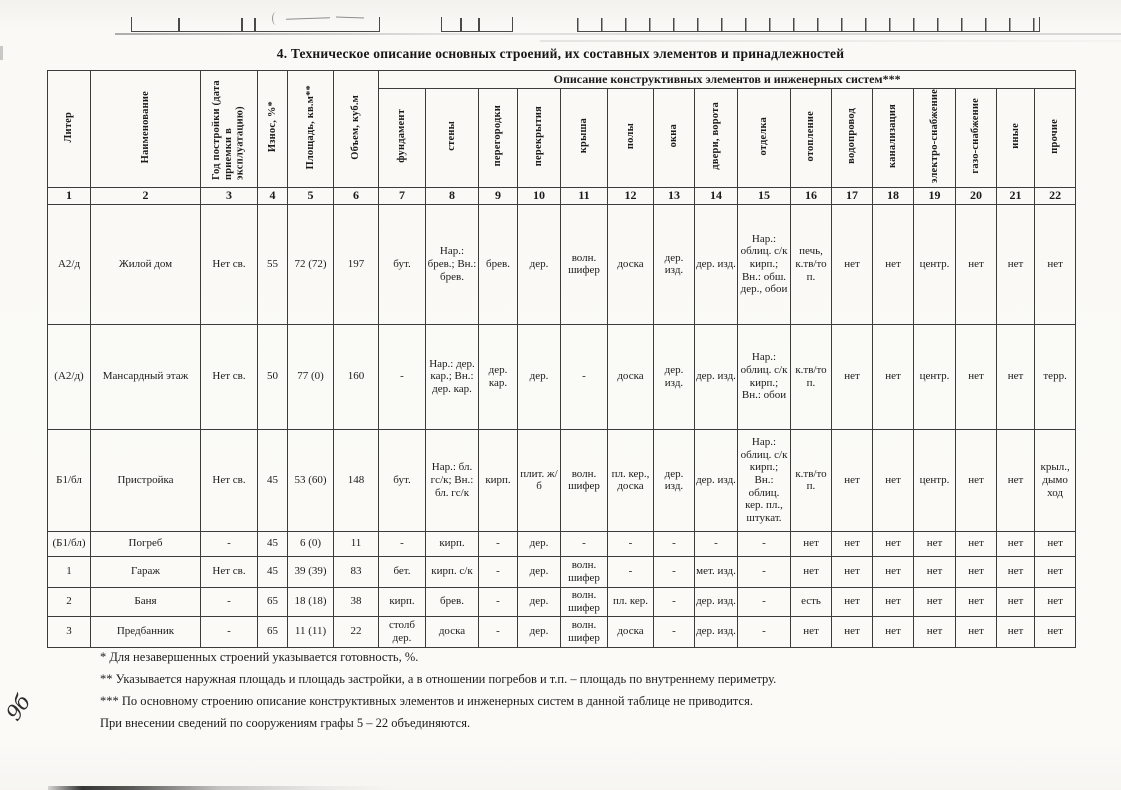 The image size is (1121, 790). What do you see at coordinates (272, 601) in the screenshot?
I see `table-cell: 65` at bounding box center [272, 601].